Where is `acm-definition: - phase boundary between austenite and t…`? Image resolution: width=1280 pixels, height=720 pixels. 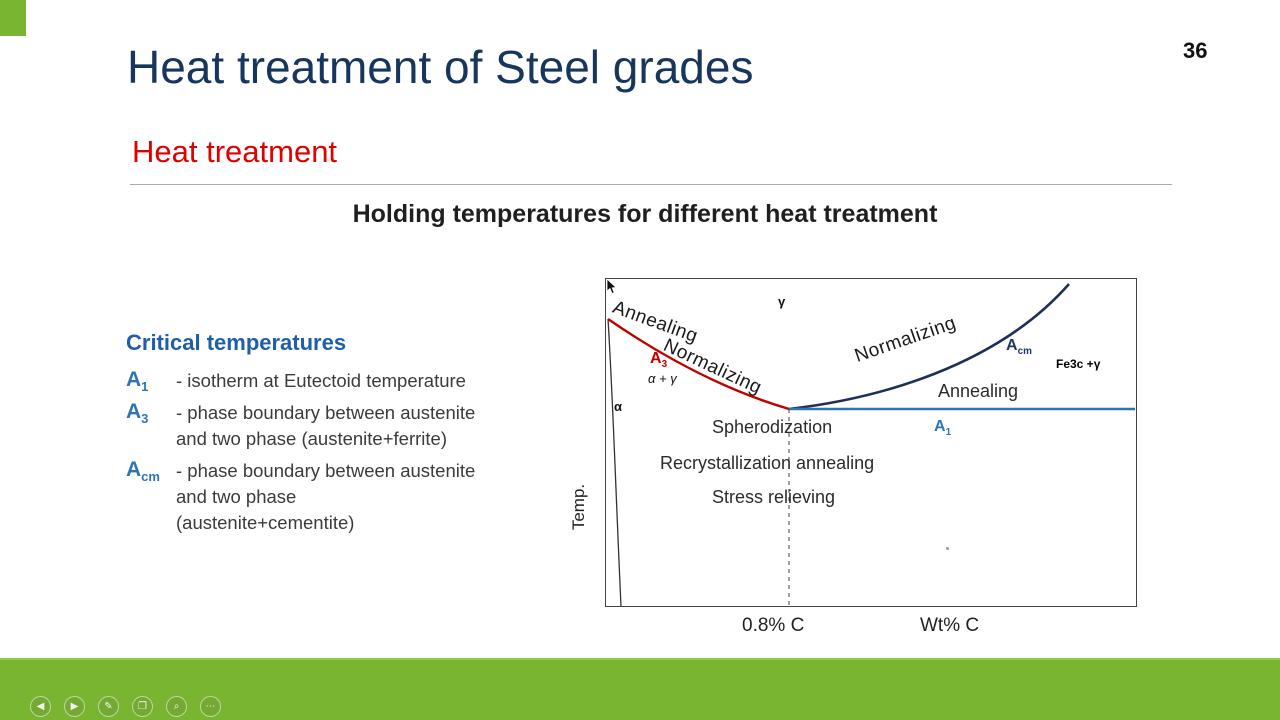 acm-definition: - phase boundary between austenite and t… is located at coordinates (326, 496).